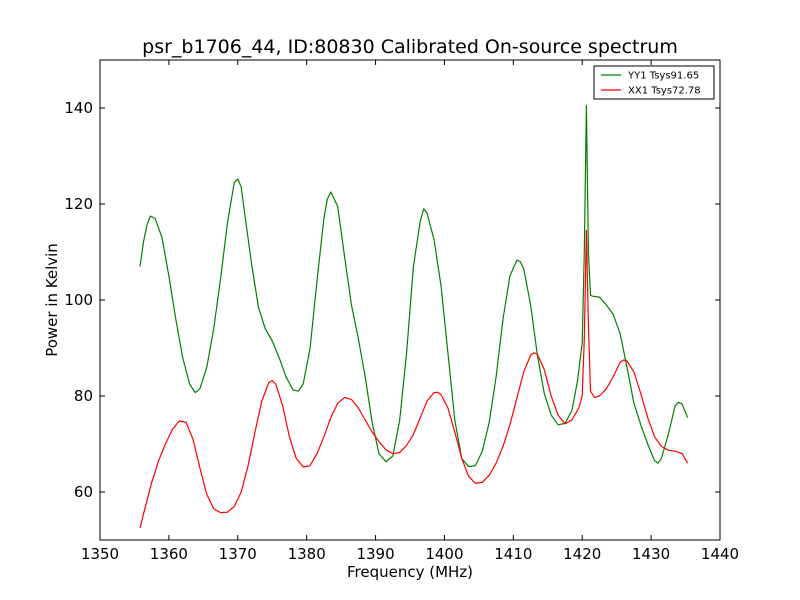 Image resolution: width=800 pixels, height=600 pixels. I want to click on legend-label: XX1 Tsys72.78, so click(664, 91).